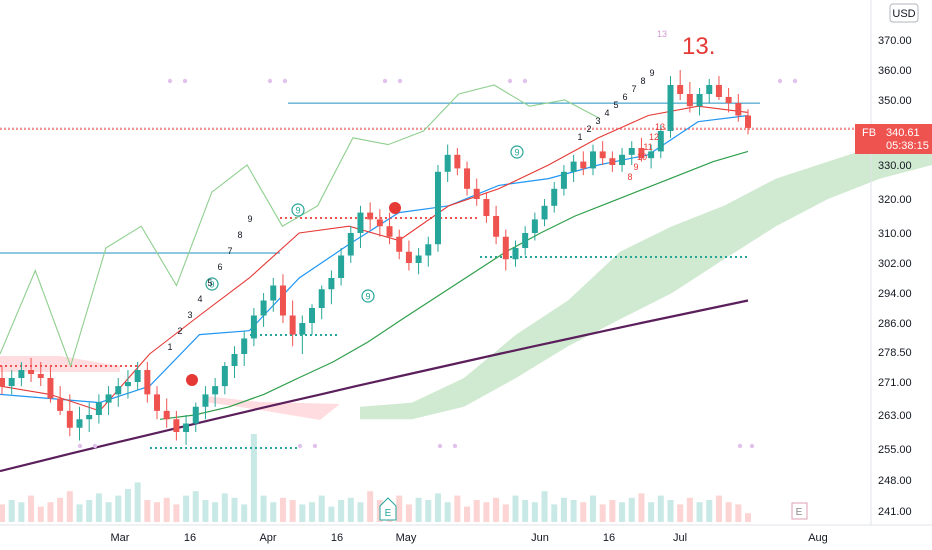 The image size is (932, 550). Describe the element at coordinates (189, 315) in the screenshot. I see `count-label: 3` at that location.